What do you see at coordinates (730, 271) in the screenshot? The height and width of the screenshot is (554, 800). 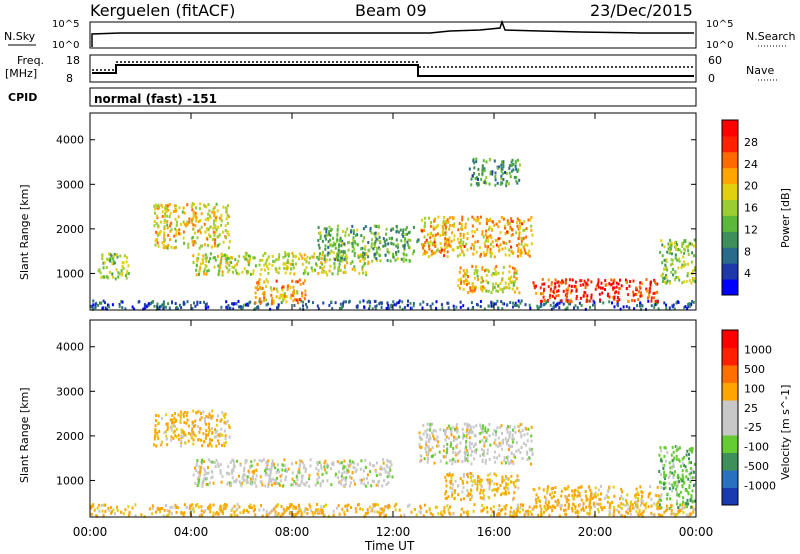 I see `colorbar-swatch` at bounding box center [730, 271].